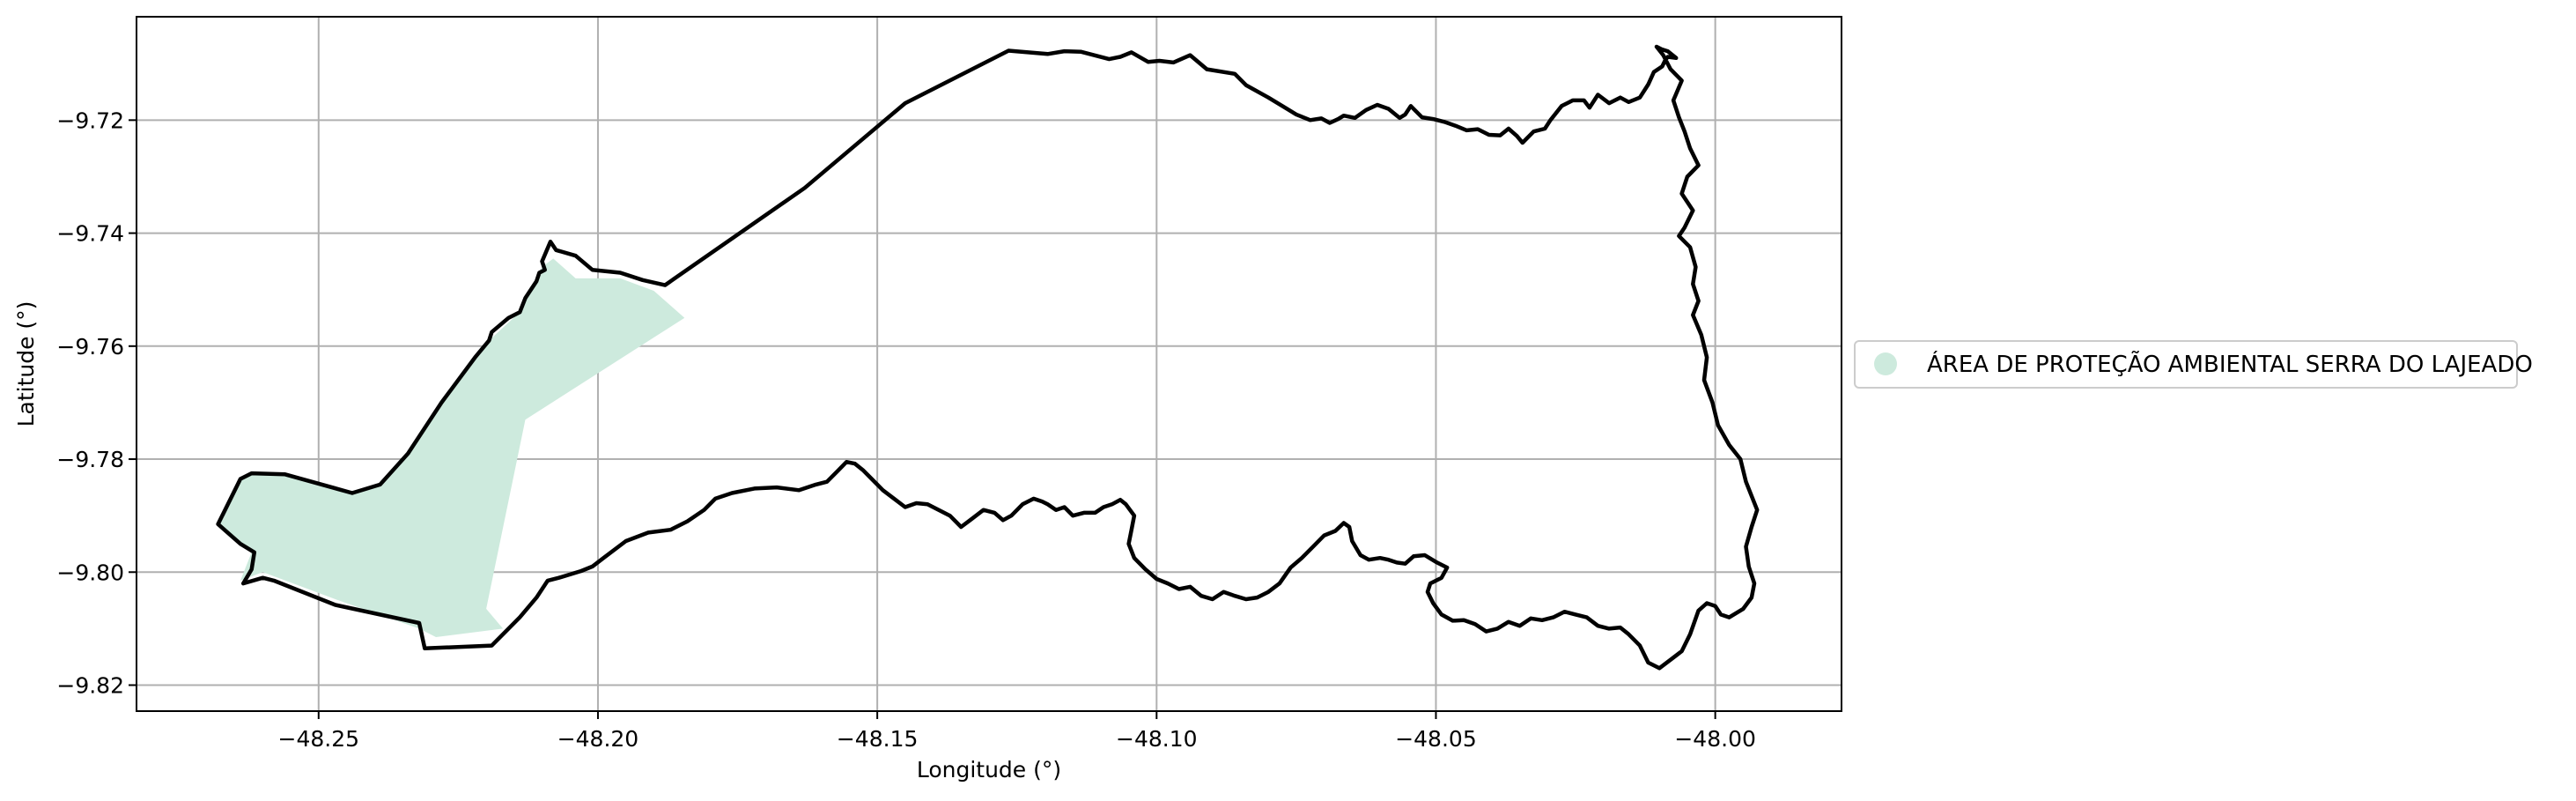  I want to click on y-tick-label: −9.80, so click(90, 572).